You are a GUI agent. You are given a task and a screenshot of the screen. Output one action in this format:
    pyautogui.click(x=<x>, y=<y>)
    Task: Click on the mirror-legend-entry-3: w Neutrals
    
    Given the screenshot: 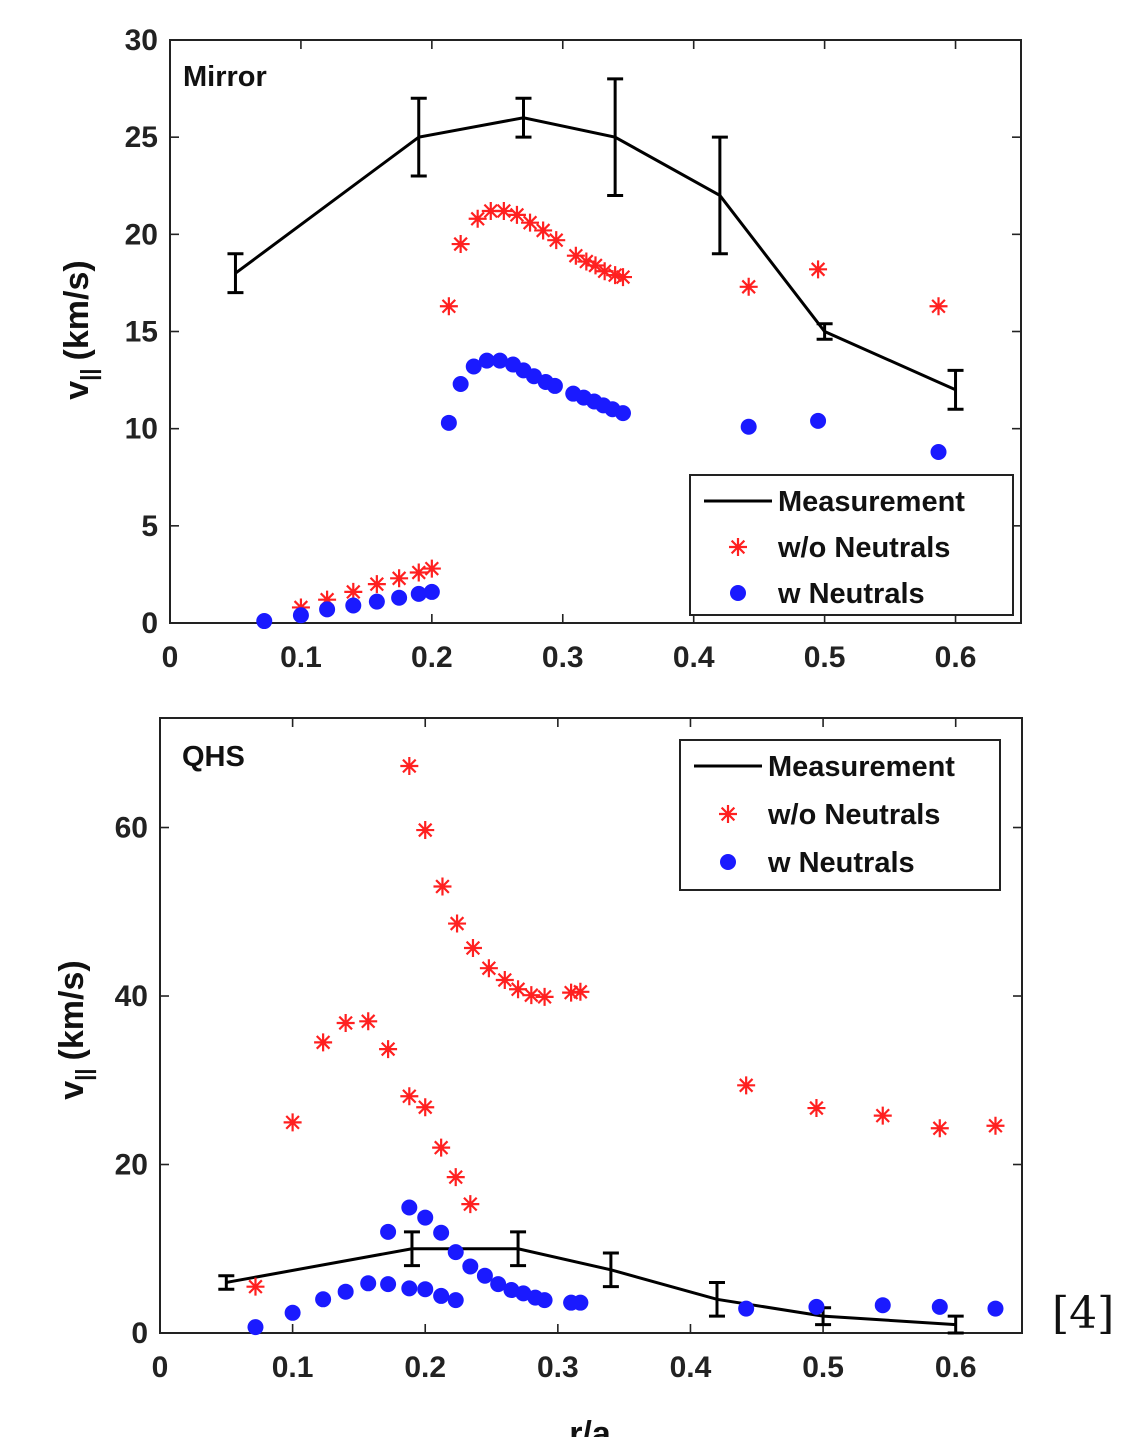 What is the action you would take?
    pyautogui.click(x=851, y=594)
    